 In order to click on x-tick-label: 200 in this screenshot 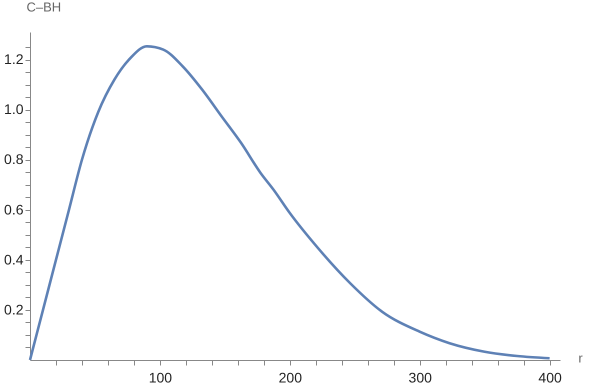, I will do `click(290, 377)`.